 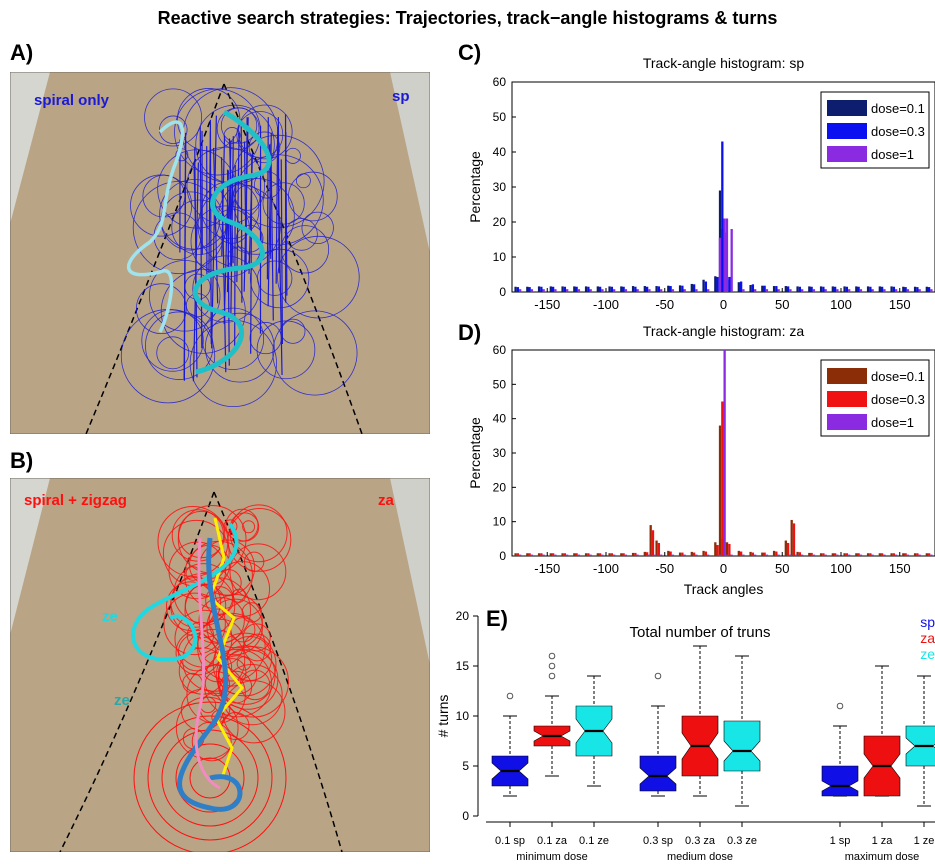 What do you see at coordinates (500, 117) in the screenshot?
I see `hist-sp-ytick-label-5: 50` at bounding box center [500, 117].